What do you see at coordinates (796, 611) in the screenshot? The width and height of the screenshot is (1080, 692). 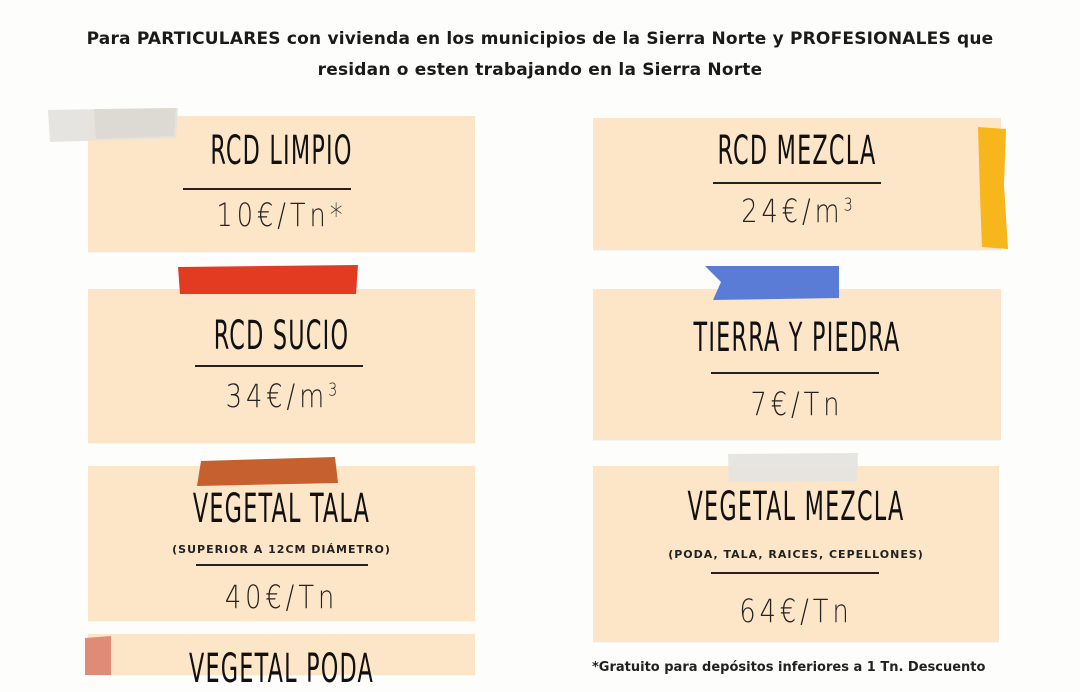 I see `card-price: 64€/Tn` at bounding box center [796, 611].